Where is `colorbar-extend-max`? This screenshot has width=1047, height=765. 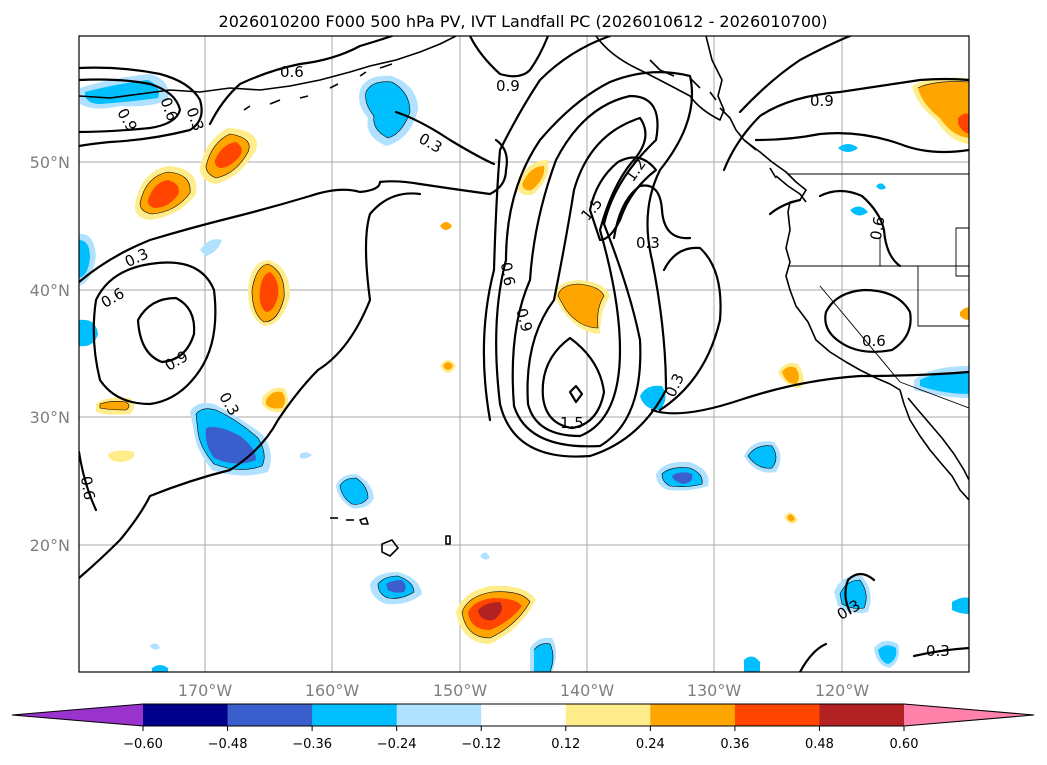
colorbar-extend-max is located at coordinates (969, 715).